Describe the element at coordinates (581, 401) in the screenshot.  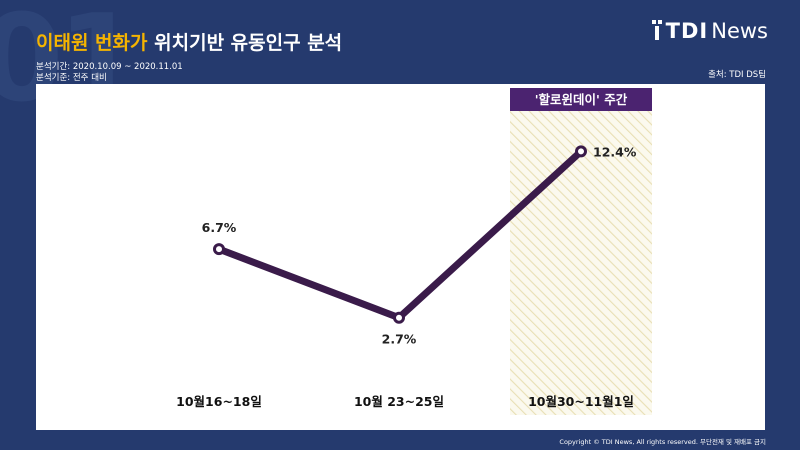
I see `x-tick-label: 10월30~11월1일` at that location.